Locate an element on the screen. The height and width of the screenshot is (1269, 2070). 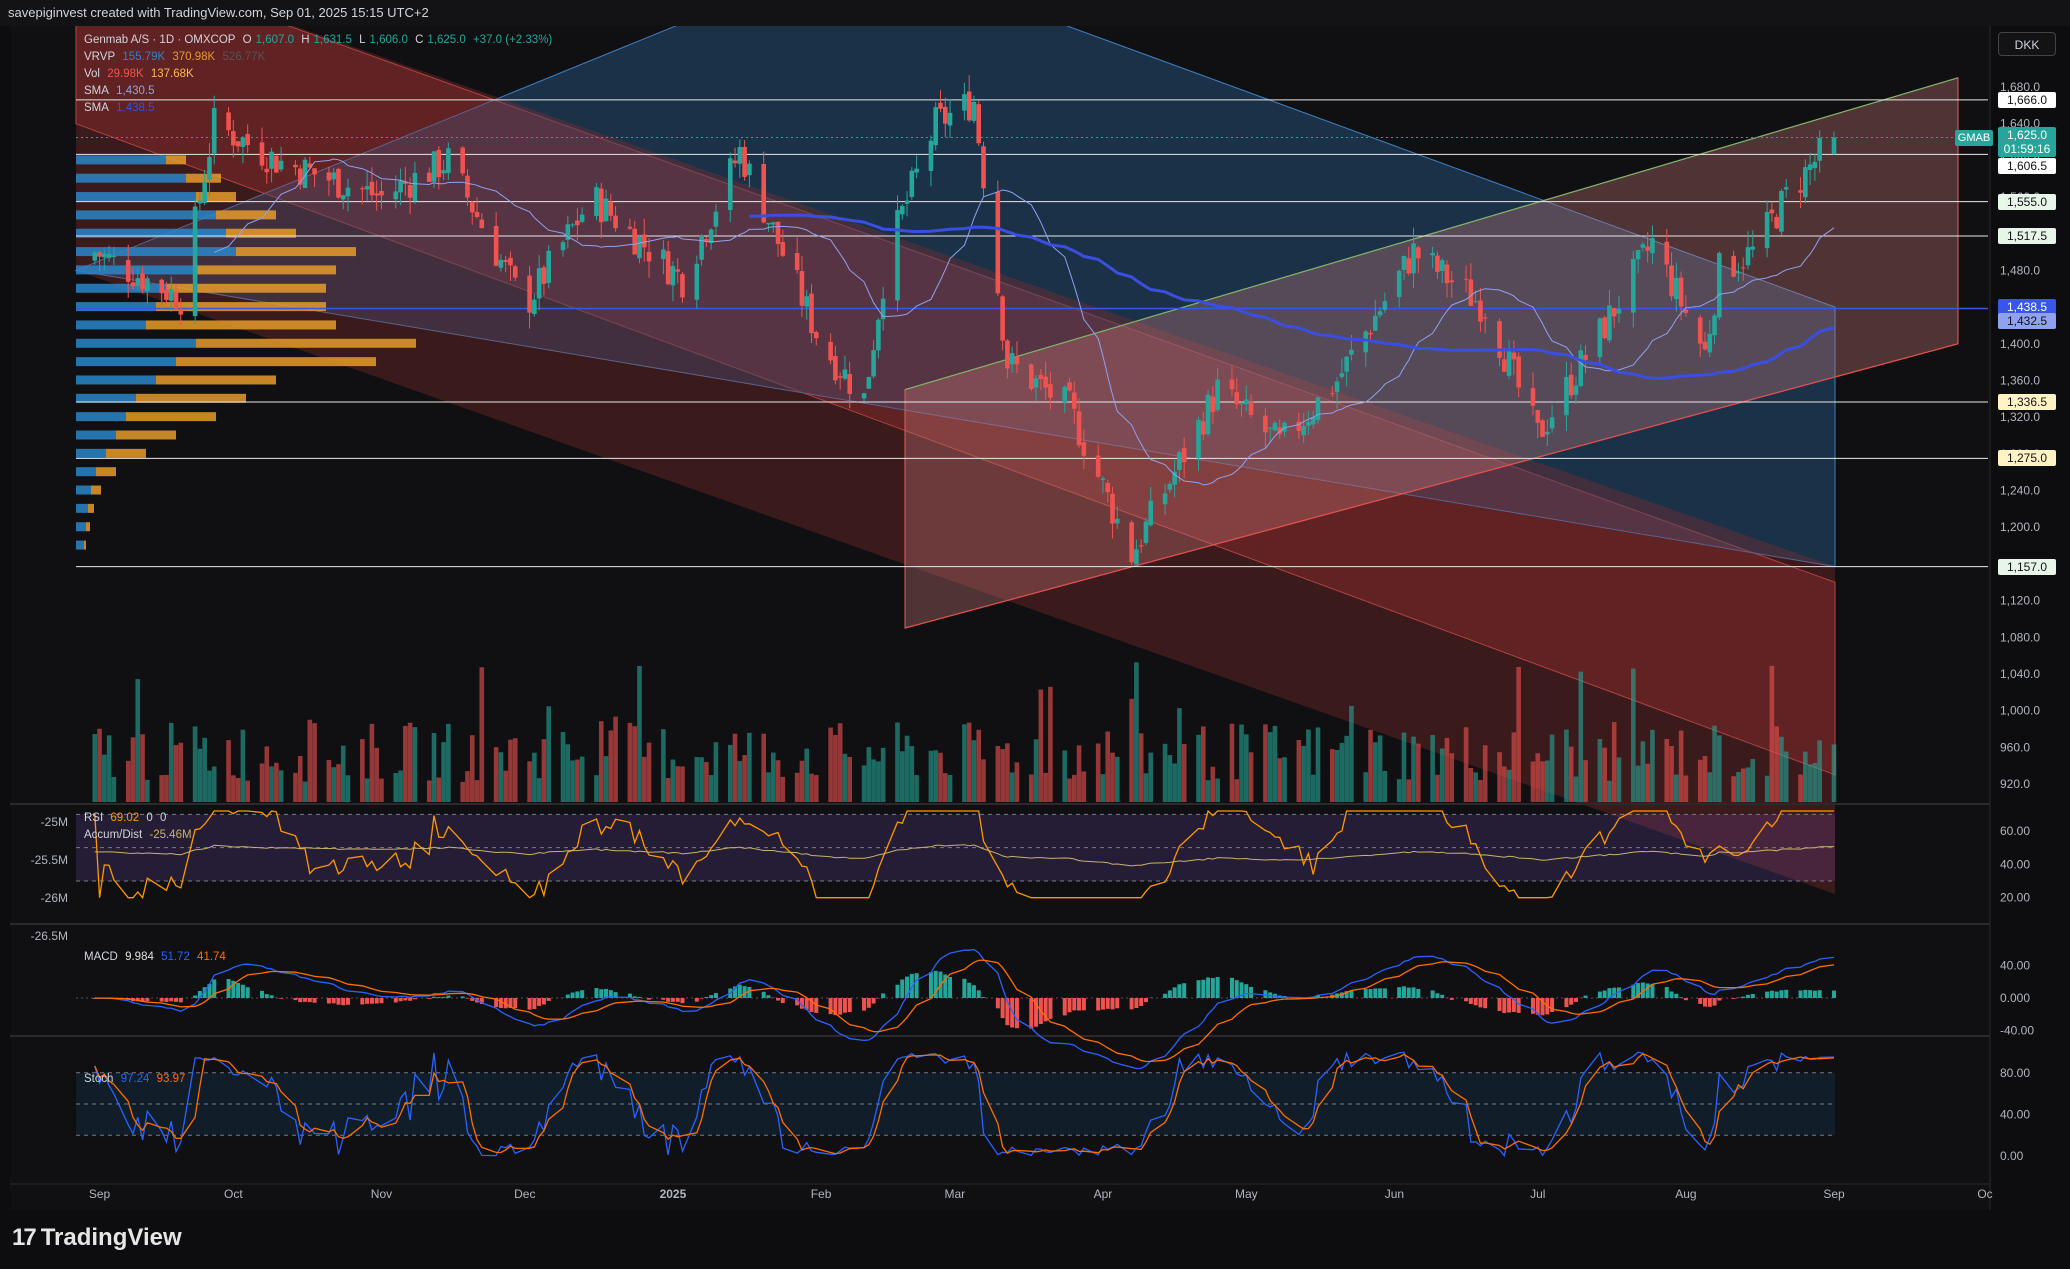
time-tick: Aug is located at coordinates (1685, 1194).